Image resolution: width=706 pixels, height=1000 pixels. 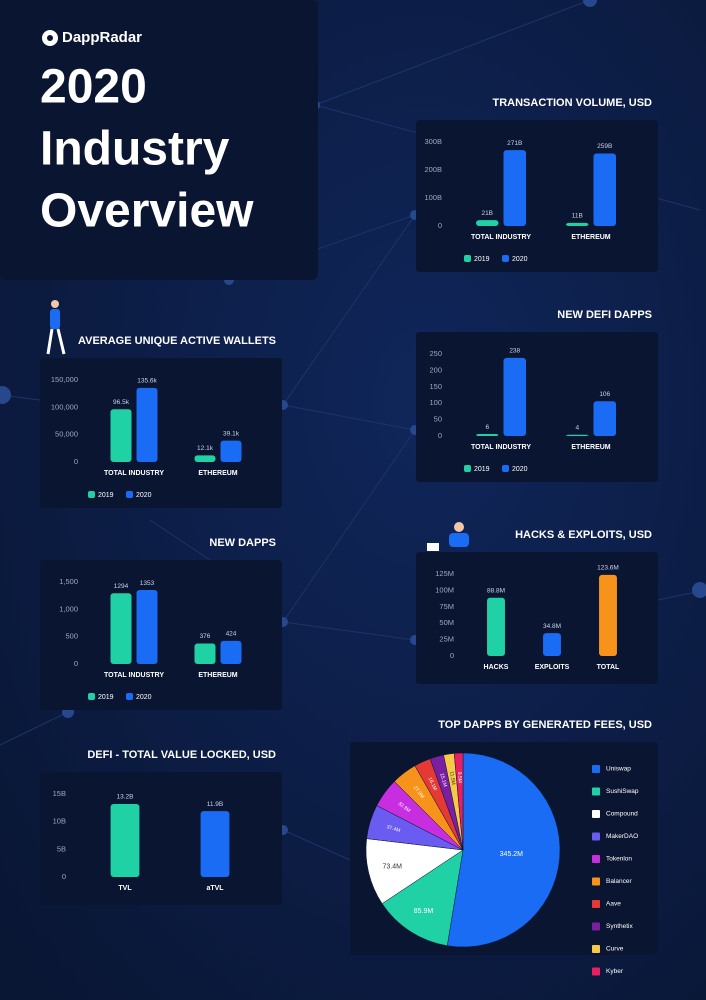 I want to click on slice-label: 73.4M, so click(x=392, y=867).